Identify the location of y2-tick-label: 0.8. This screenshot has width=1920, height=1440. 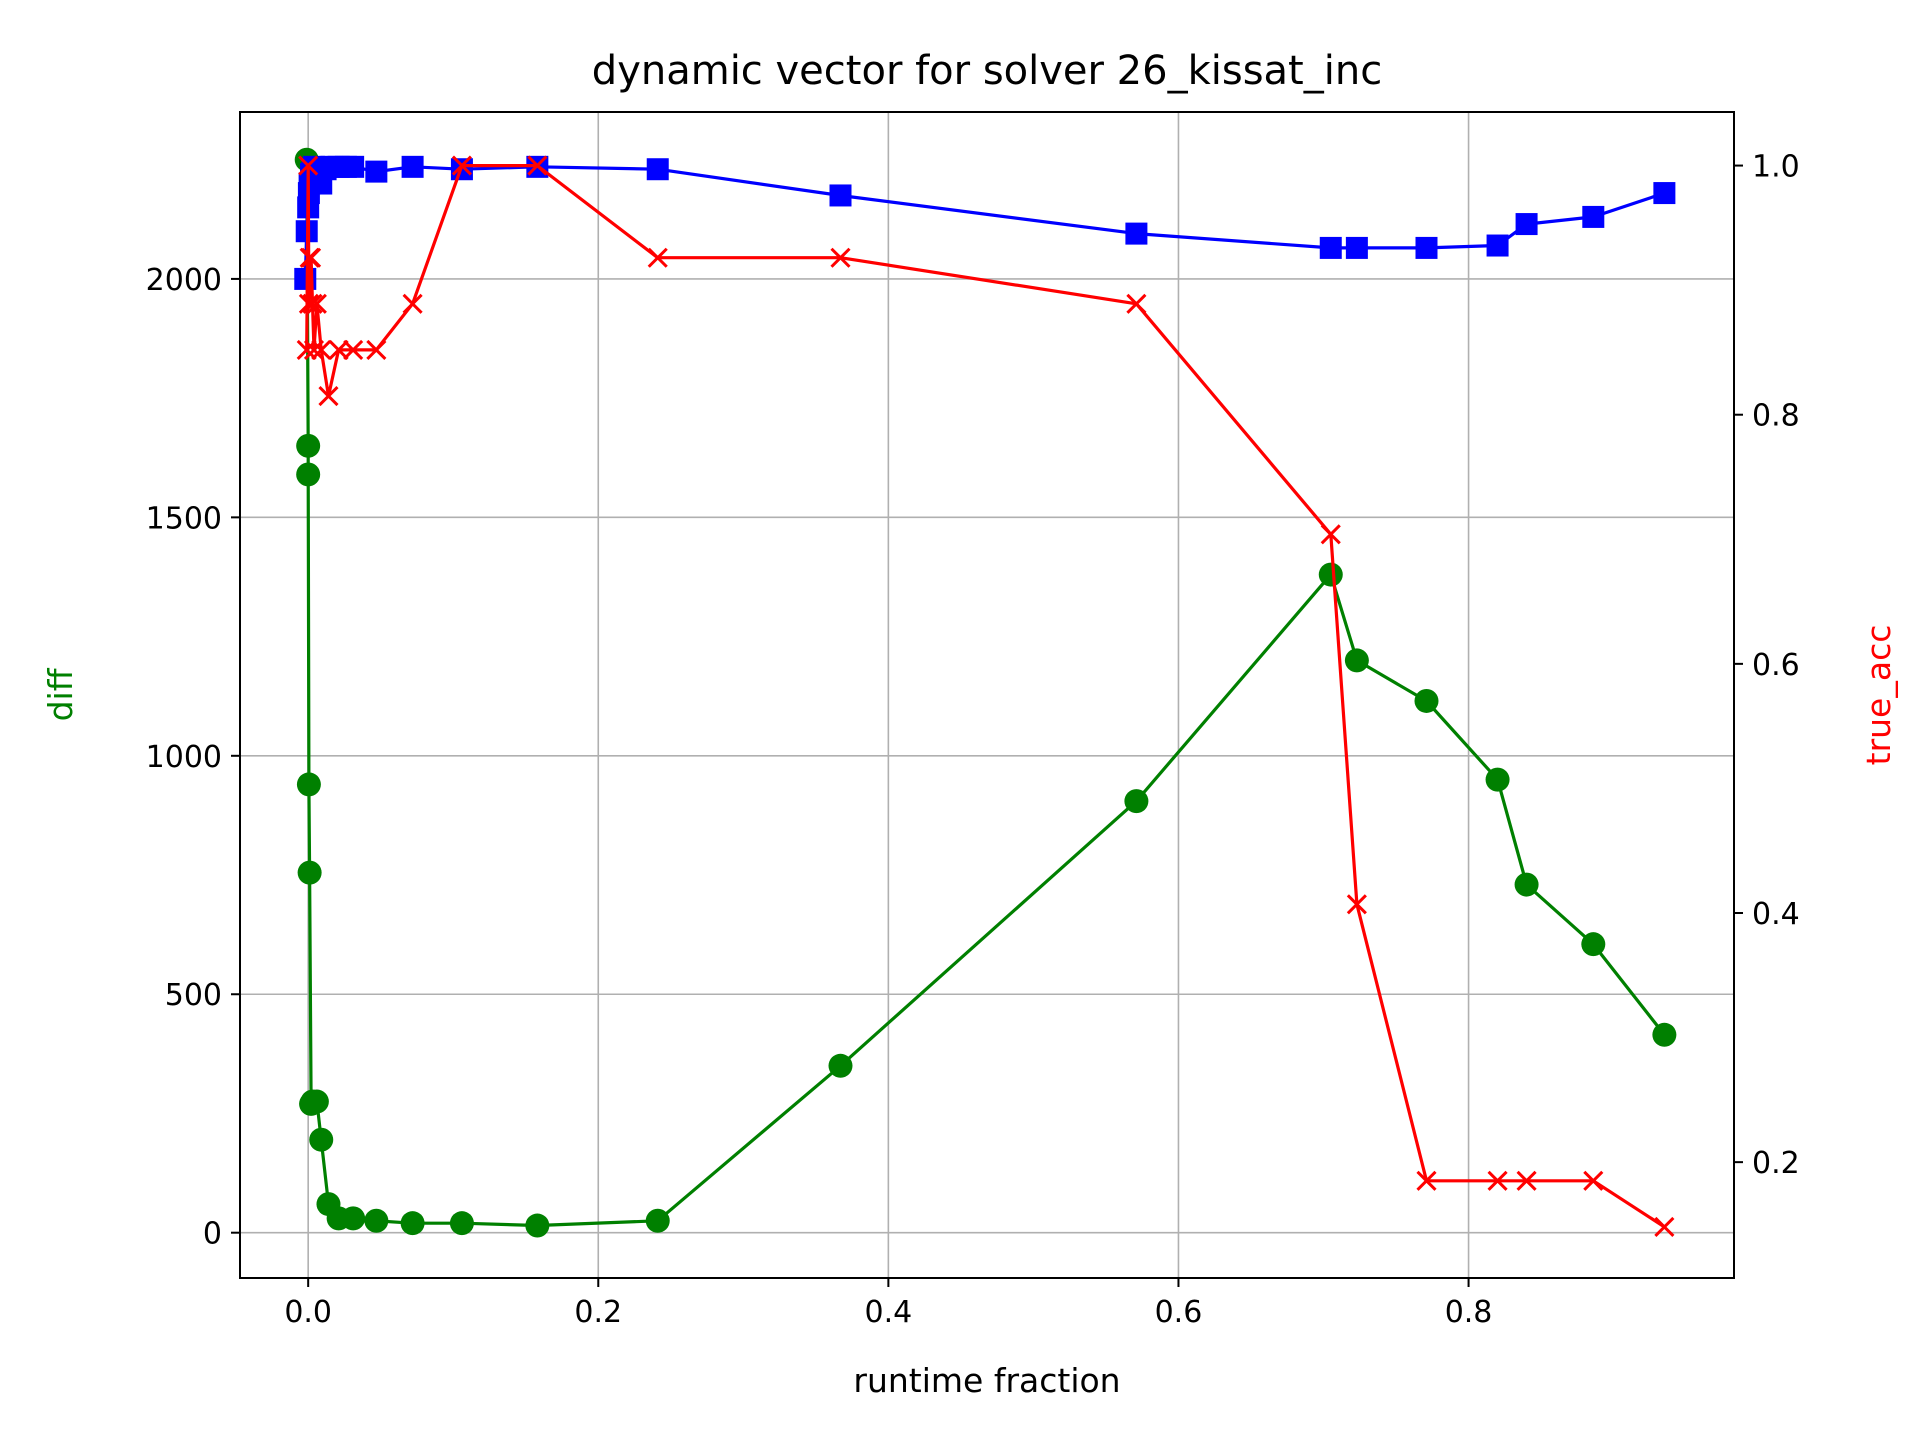
(1776, 416).